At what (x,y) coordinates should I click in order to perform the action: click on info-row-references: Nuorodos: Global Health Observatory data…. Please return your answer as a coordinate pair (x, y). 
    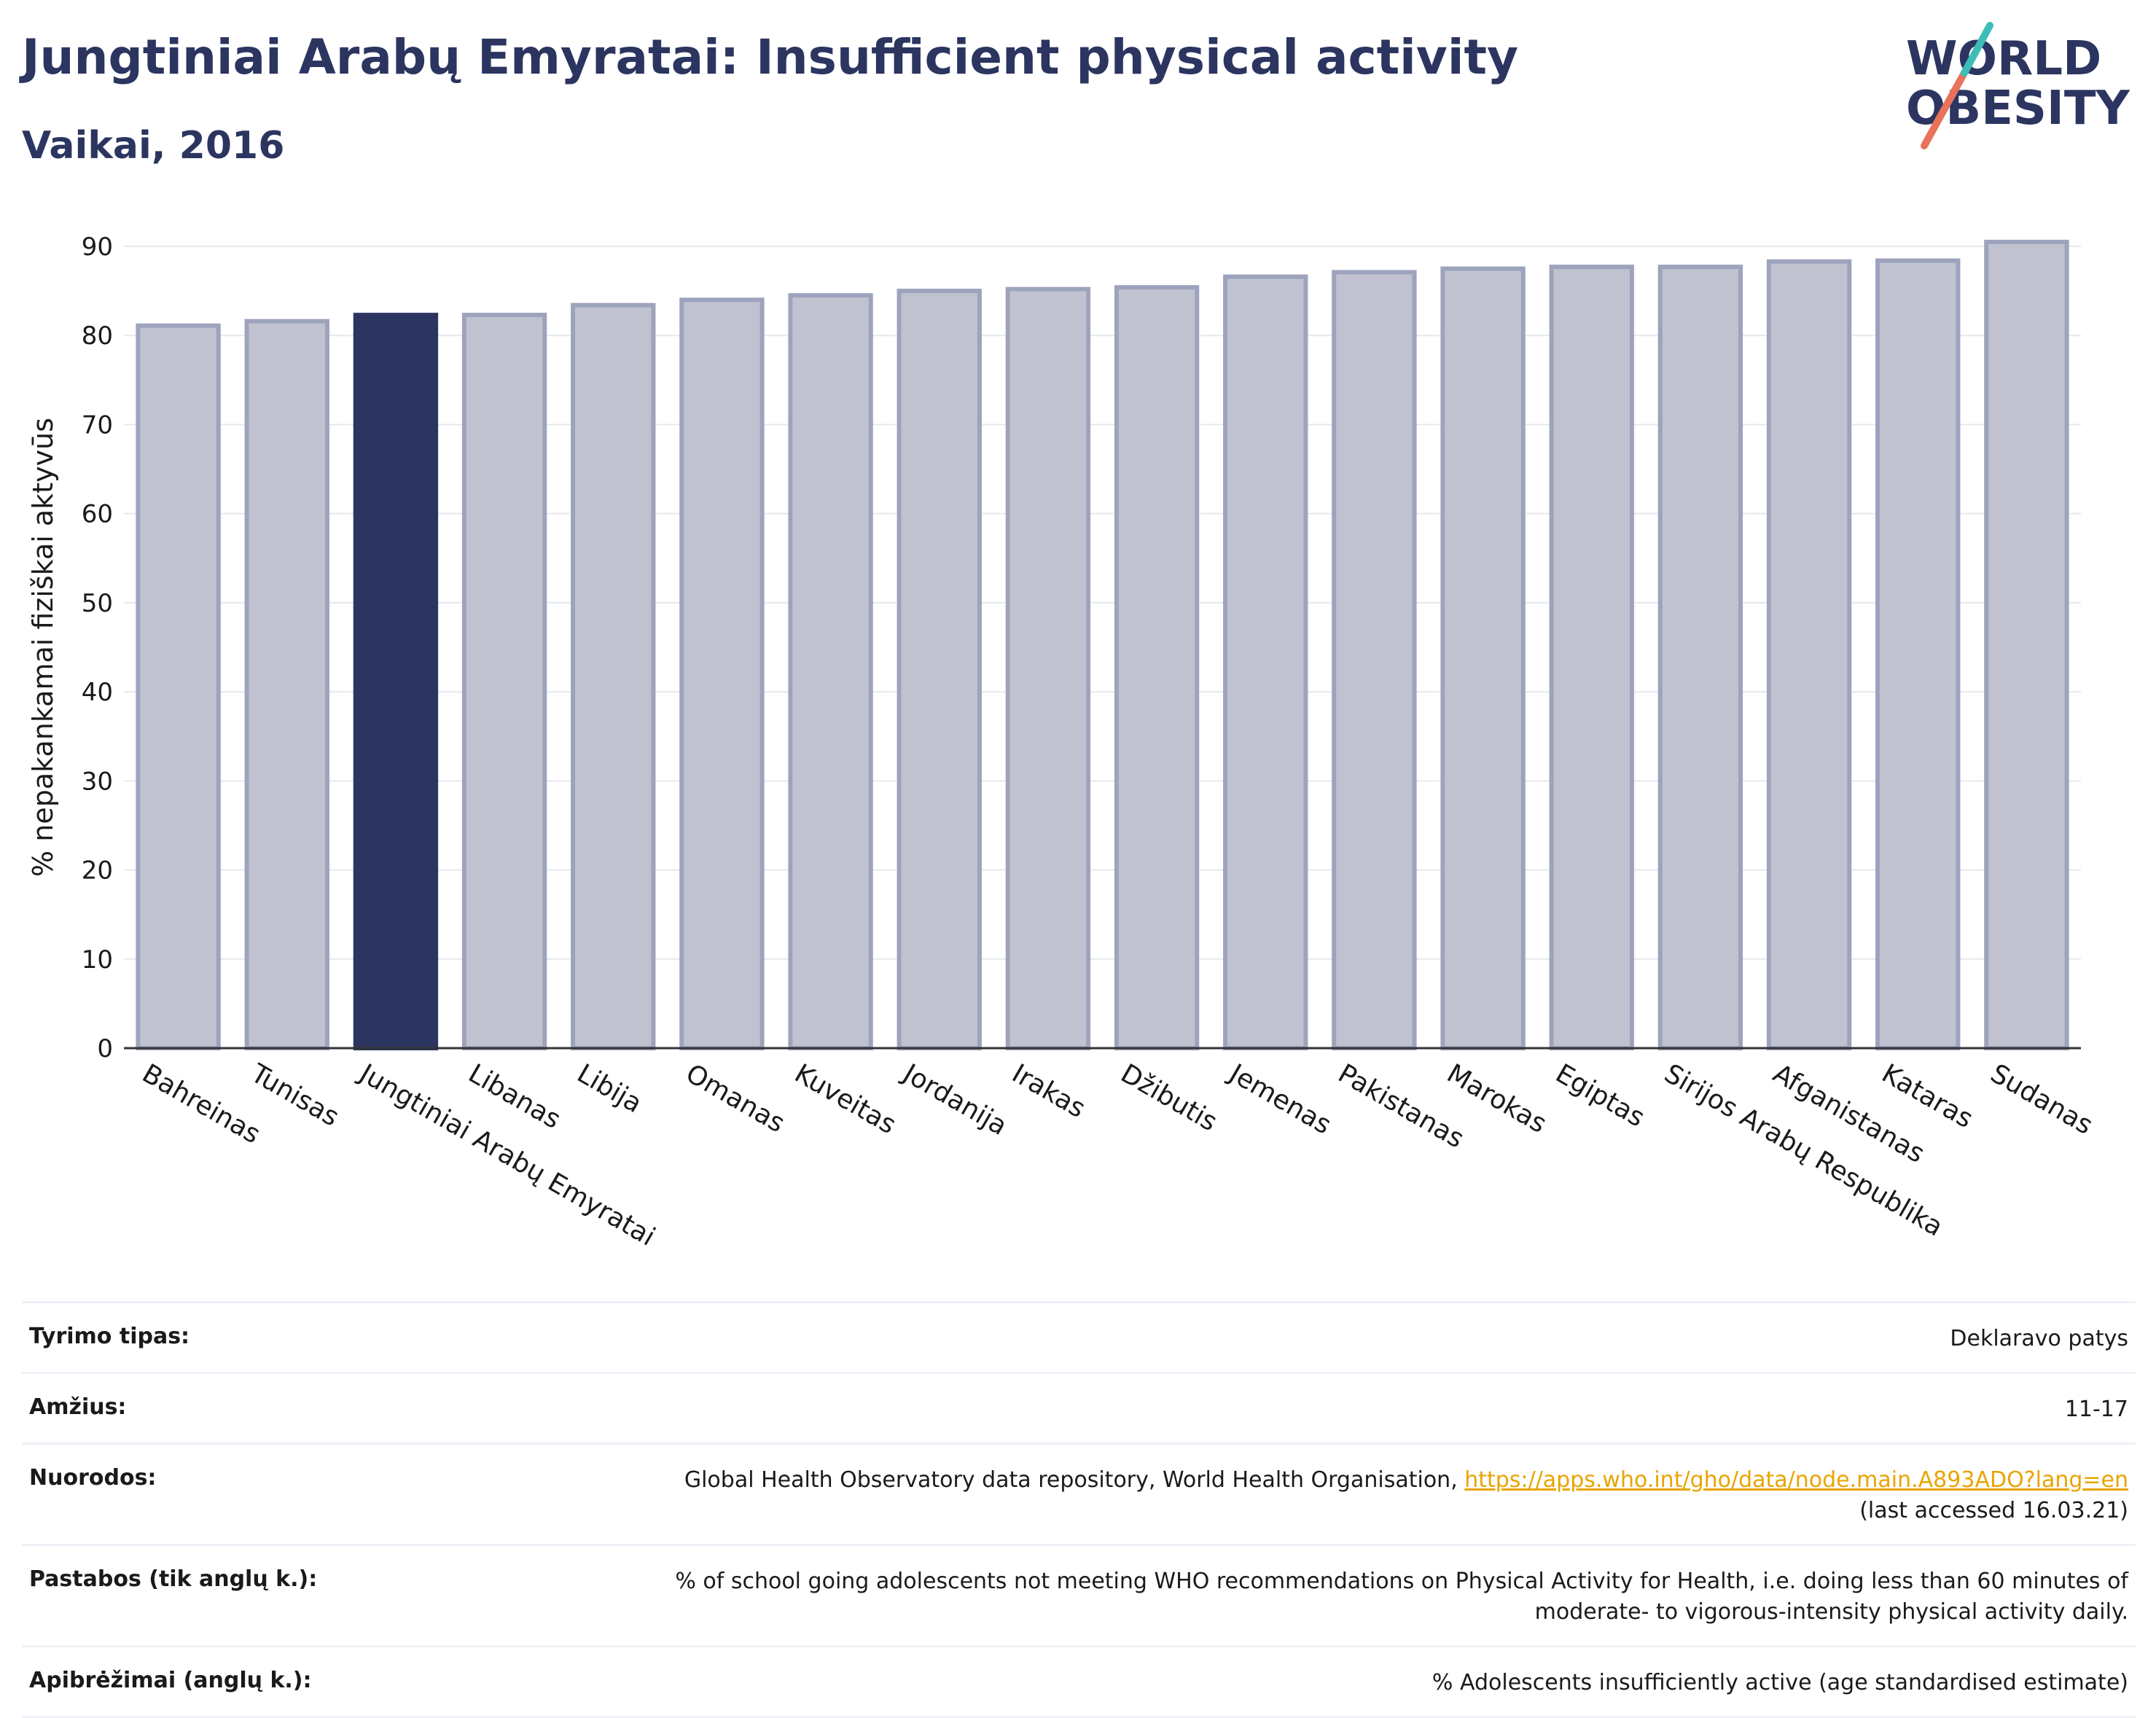
    Looking at the image, I should click on (1079, 1493).